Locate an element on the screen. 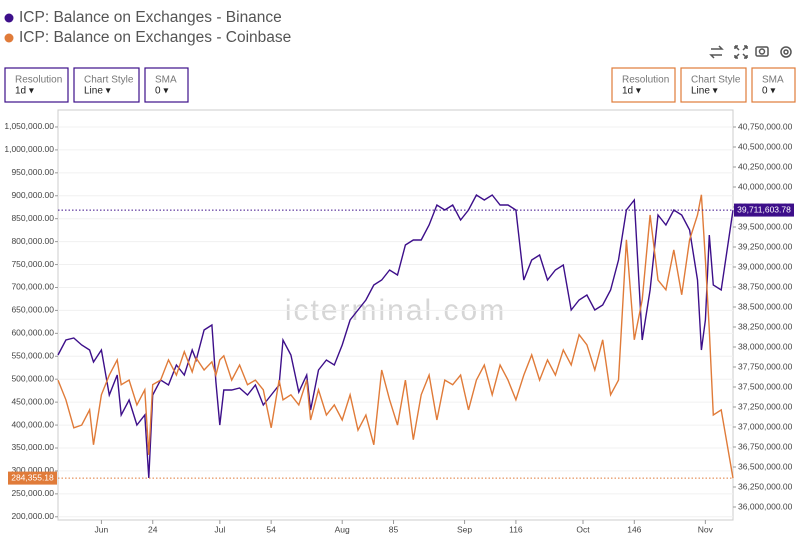 Image resolution: width=800 pixels, height=538 pixels. x-tick-label: 85 is located at coordinates (394, 529).